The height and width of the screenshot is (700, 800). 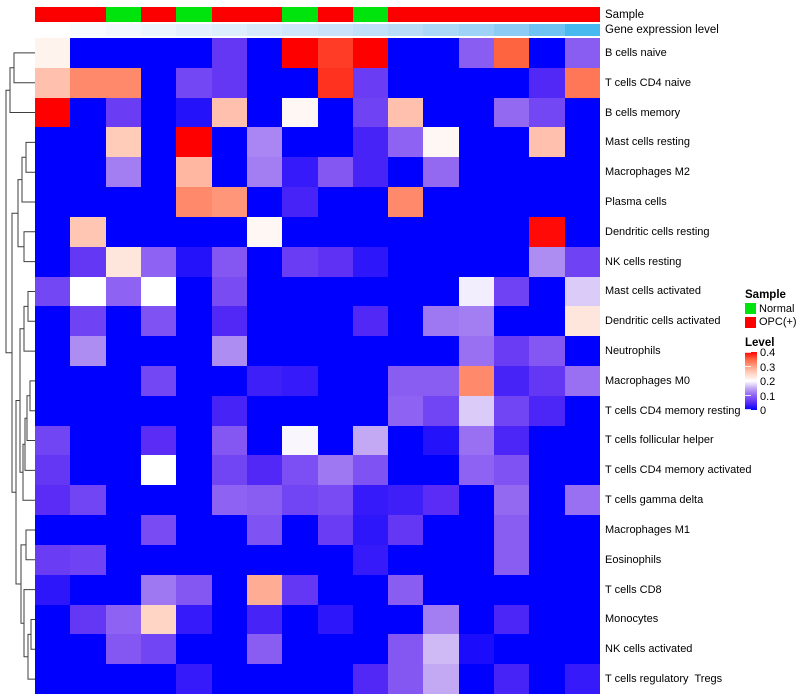 What do you see at coordinates (317, 30) in the screenshot?
I see `gene-expression-annotation-bar` at bounding box center [317, 30].